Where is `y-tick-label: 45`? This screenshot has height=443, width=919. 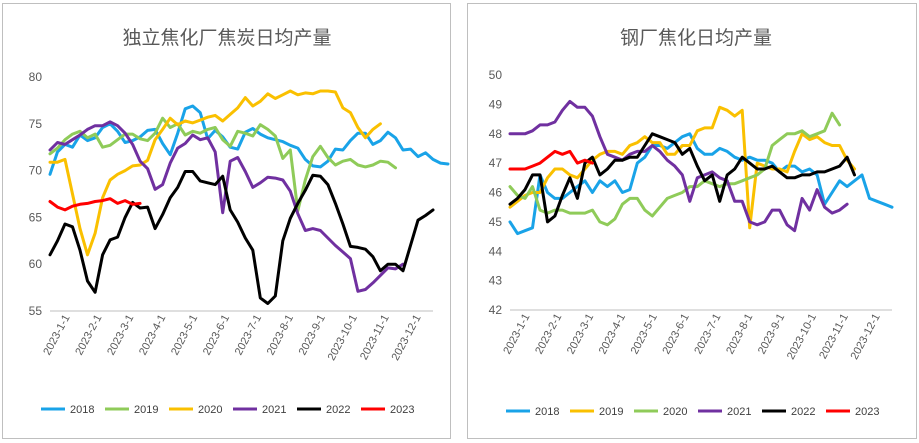
y-tick-label: 45 is located at coordinates (496, 222).